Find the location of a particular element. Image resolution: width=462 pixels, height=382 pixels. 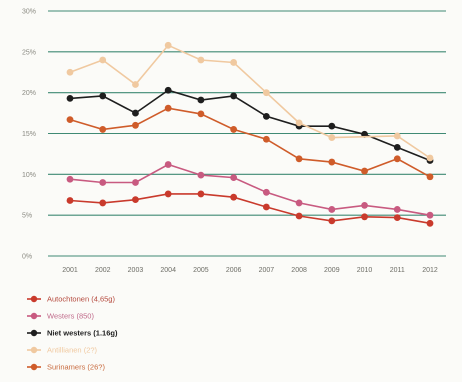

legend-entry: Surinamers (26?) is located at coordinates (66, 367).